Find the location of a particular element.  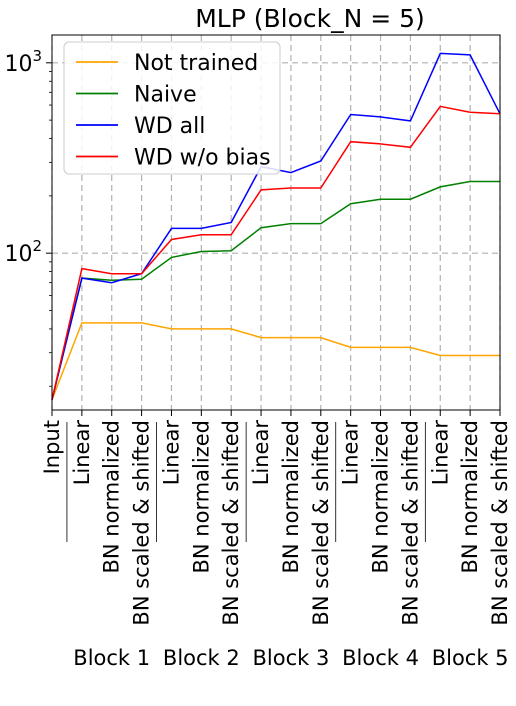

y-tick-label: 10³ is located at coordinates (23, 62).